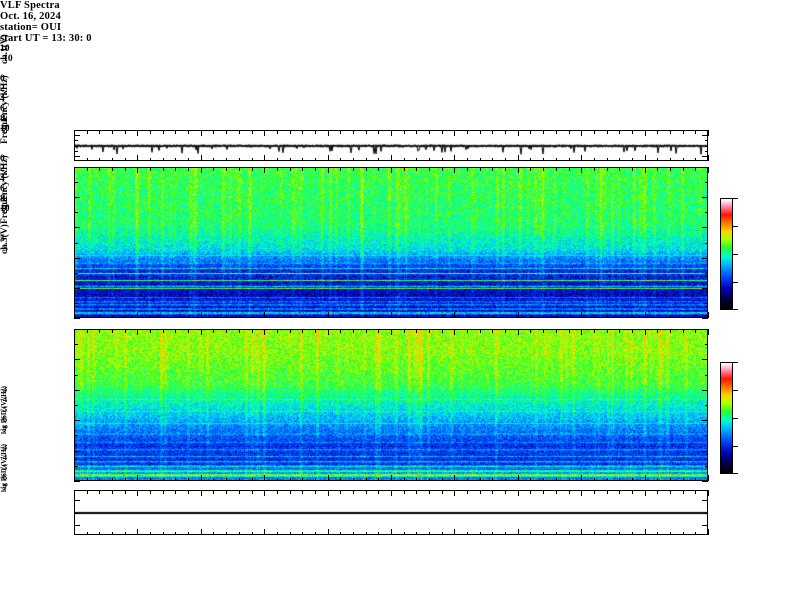  What do you see at coordinates (46, 38) in the screenshot?
I see `figure-start-ut: start UT = 13: 30: 0` at bounding box center [46, 38].